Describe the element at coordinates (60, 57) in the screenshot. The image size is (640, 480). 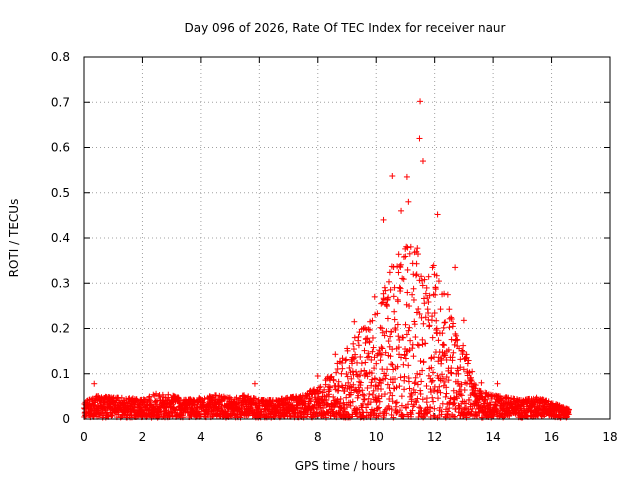
I see `y-tick-label: 0.8` at that location.